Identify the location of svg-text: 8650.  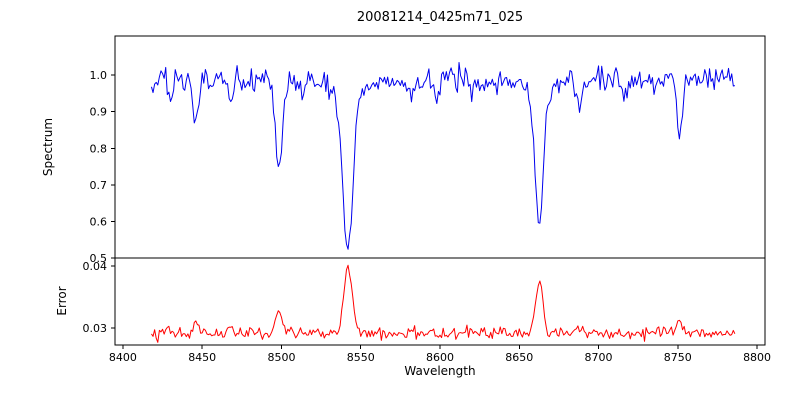
(519, 357).